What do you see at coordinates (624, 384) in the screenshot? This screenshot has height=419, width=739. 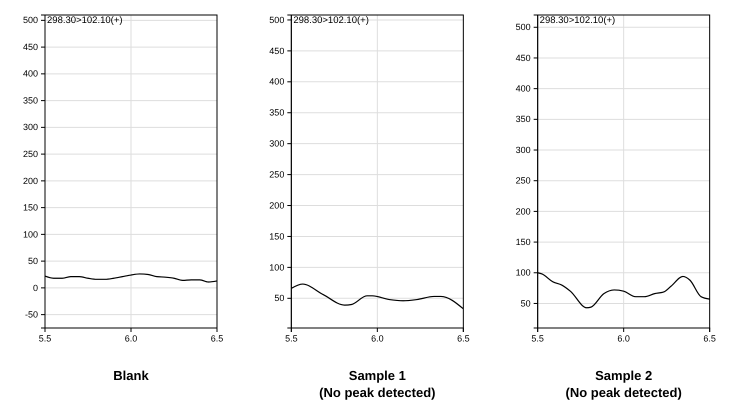 I see `text: Sample 2 (No peak detected)` at bounding box center [624, 384].